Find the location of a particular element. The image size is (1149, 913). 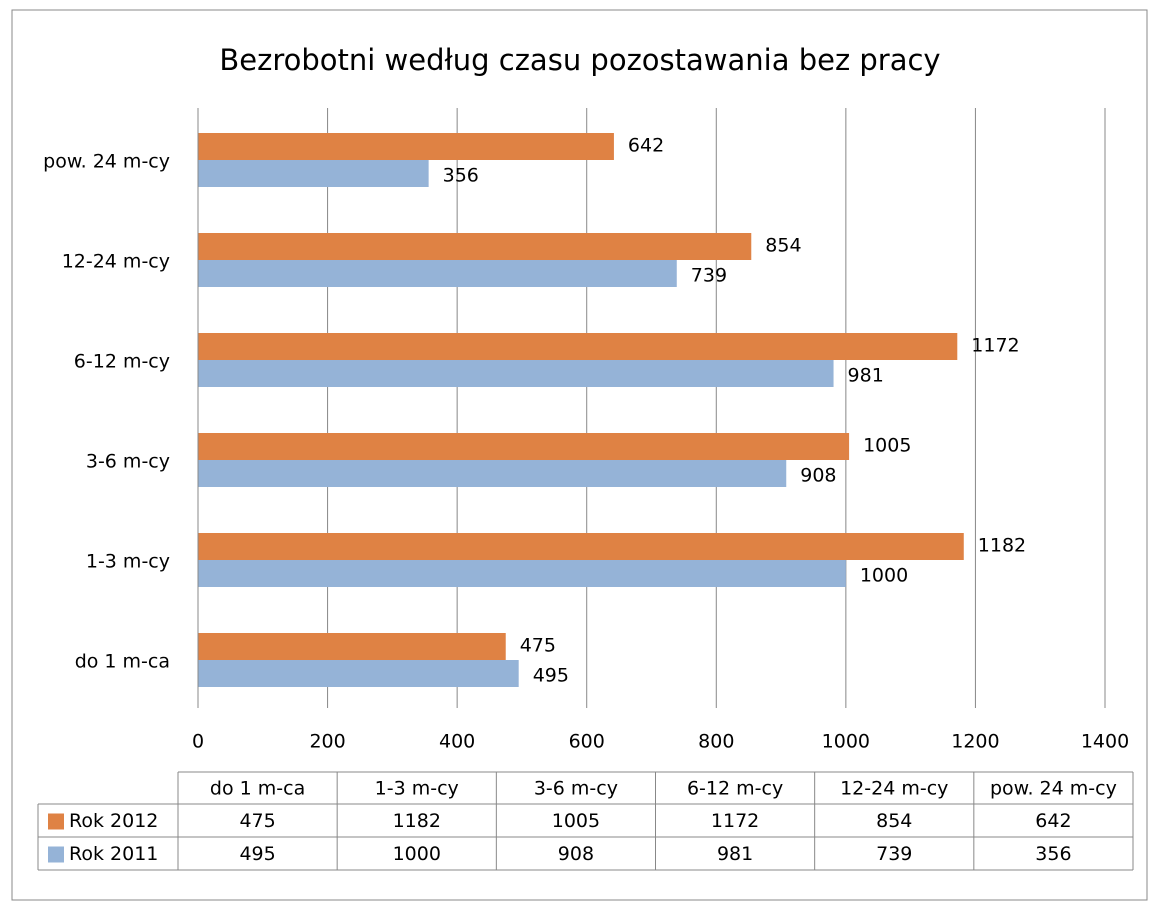

value-label: 1172 is located at coordinates (995, 346).